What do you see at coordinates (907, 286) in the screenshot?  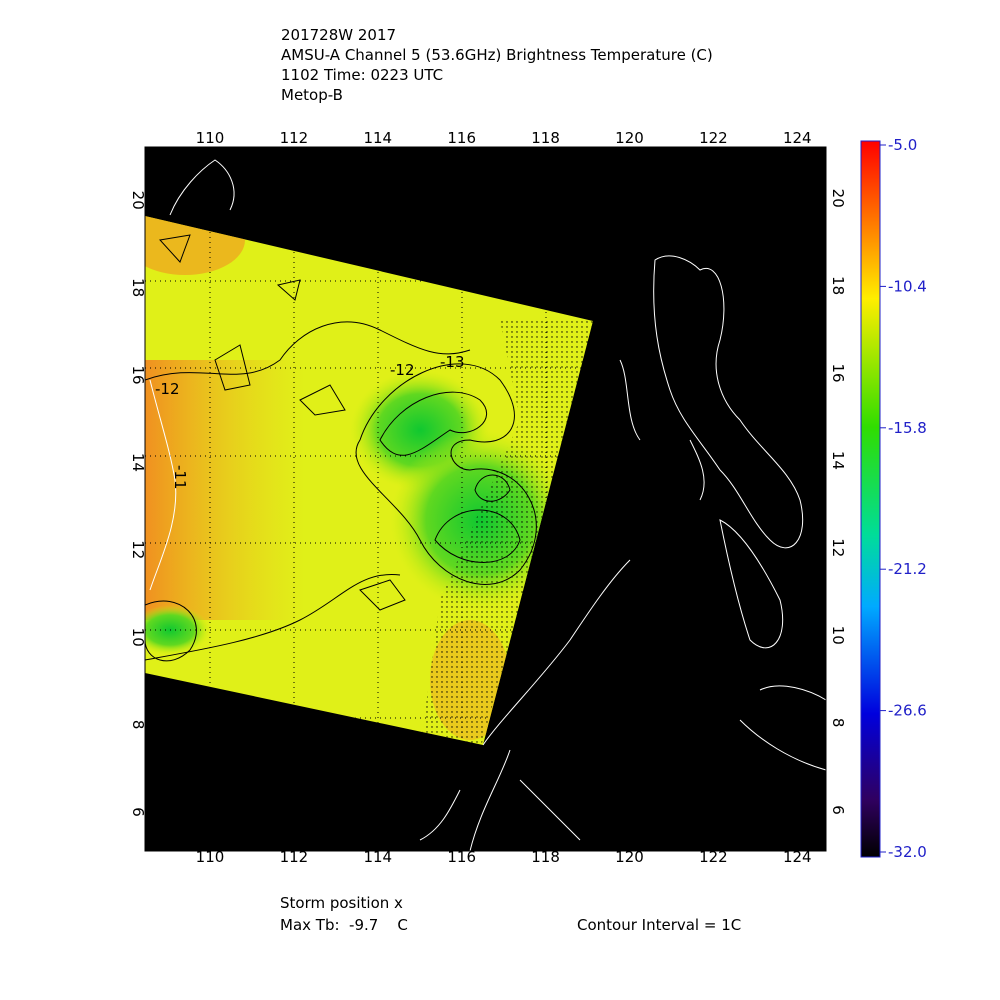 I see `colorbar-label: -10.4` at bounding box center [907, 286].